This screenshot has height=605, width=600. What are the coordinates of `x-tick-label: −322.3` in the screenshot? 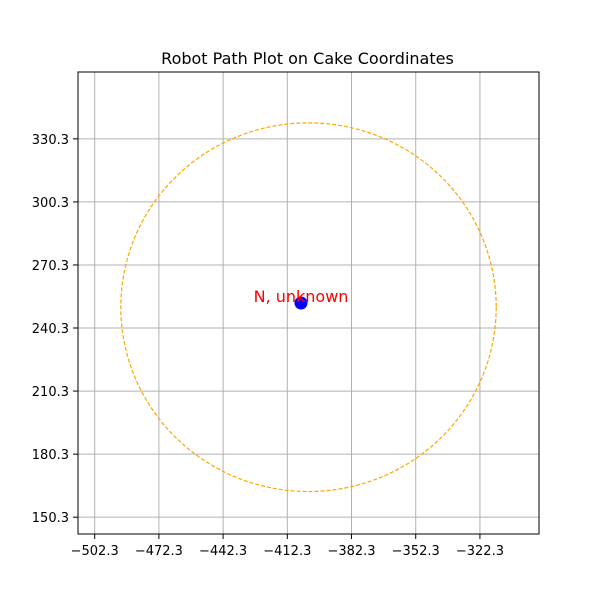 It's located at (480, 551).